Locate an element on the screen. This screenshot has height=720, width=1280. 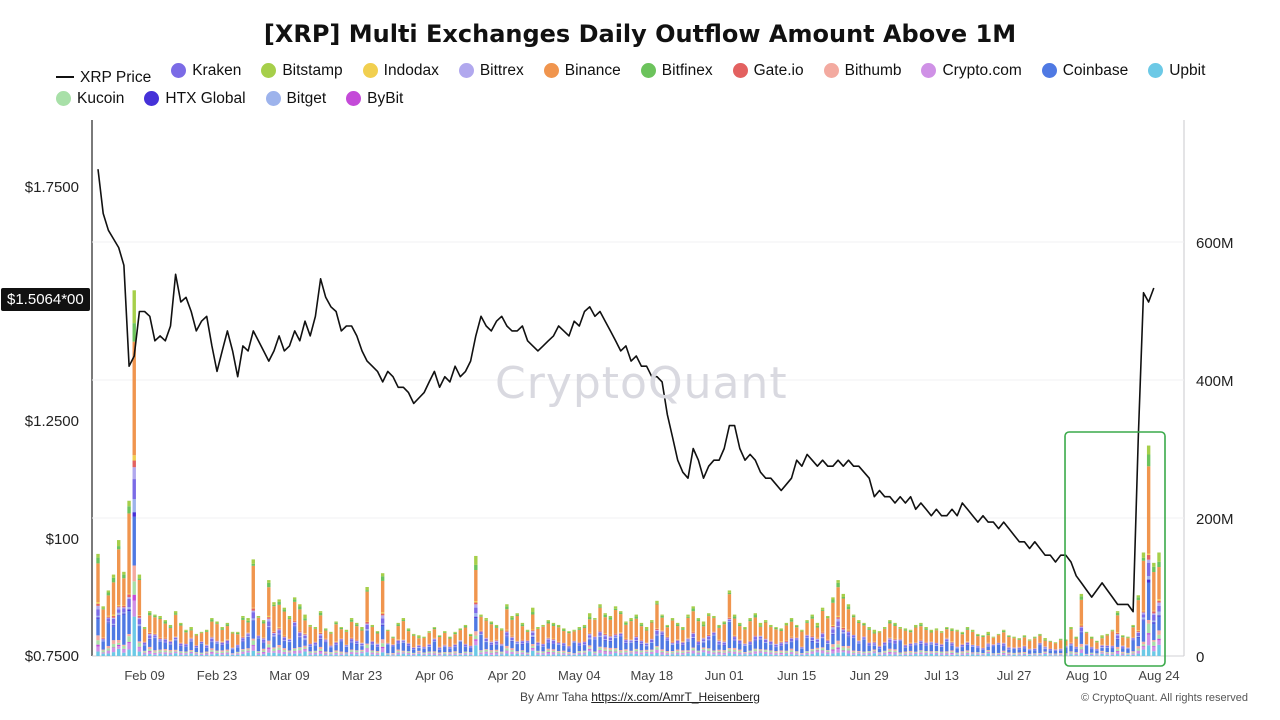
legend-item: Bittrex is located at coordinates (491, 70).